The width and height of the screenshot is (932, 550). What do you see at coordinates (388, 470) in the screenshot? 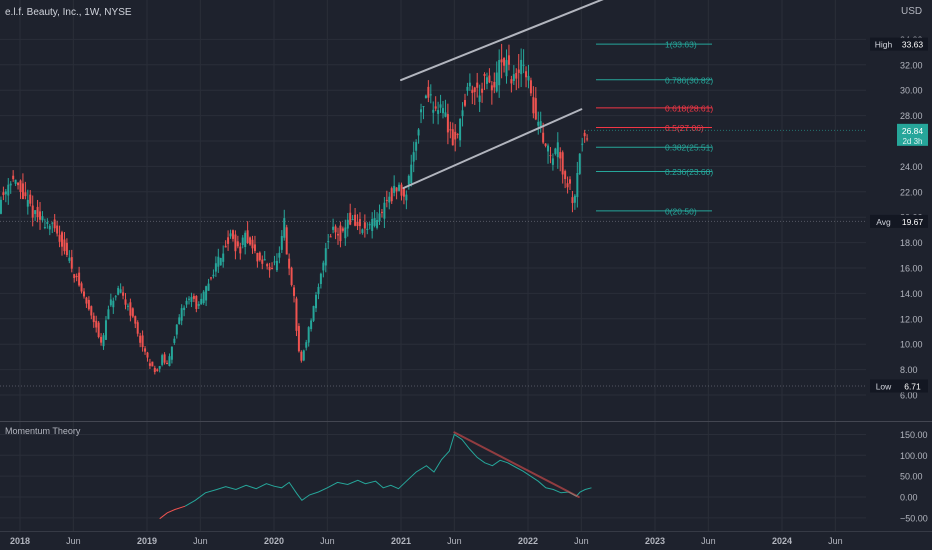
I see `momentum-line` at bounding box center [388, 470].